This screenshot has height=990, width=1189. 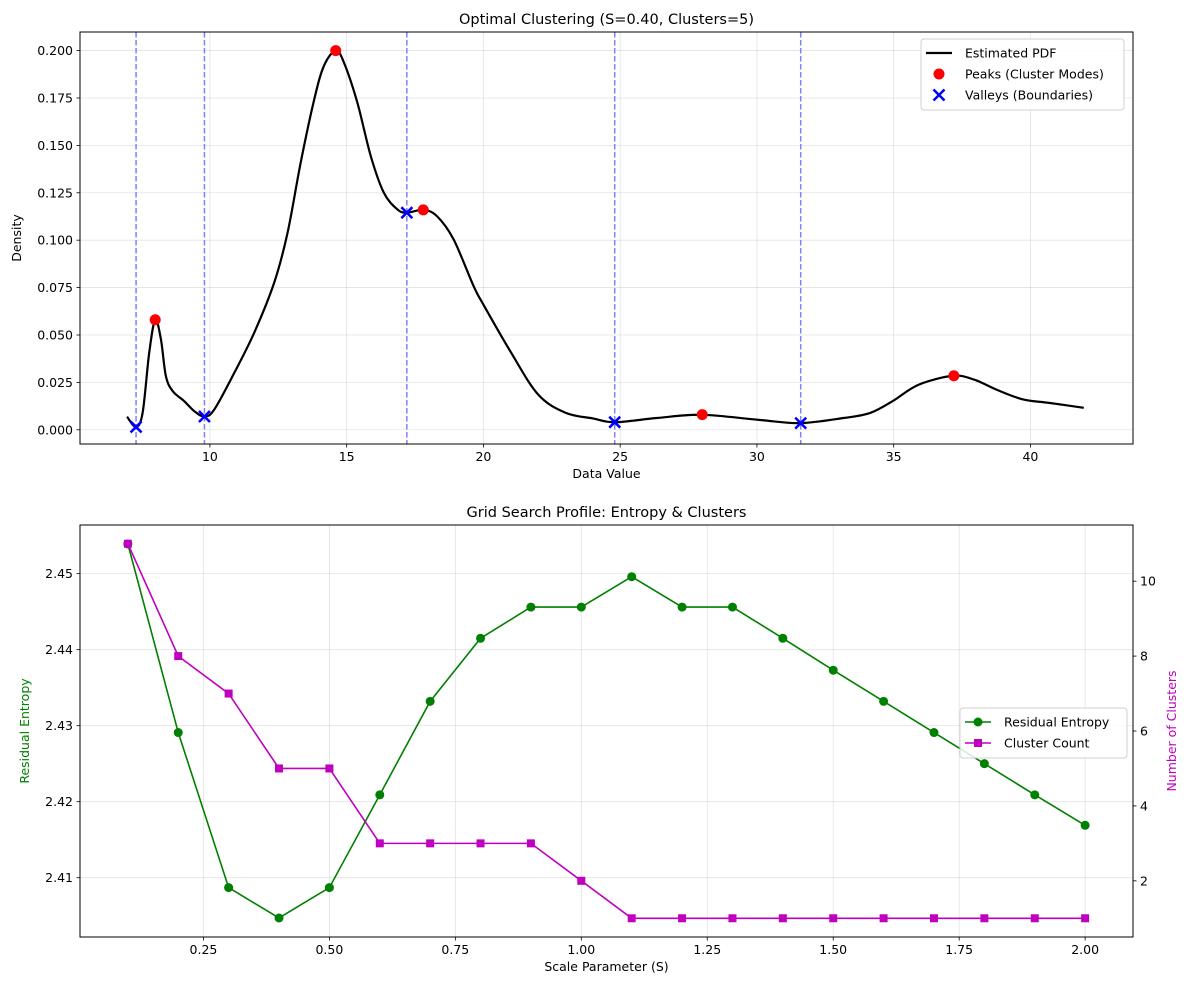 I want to click on y-tick-label: 2.43, so click(x=59, y=725).